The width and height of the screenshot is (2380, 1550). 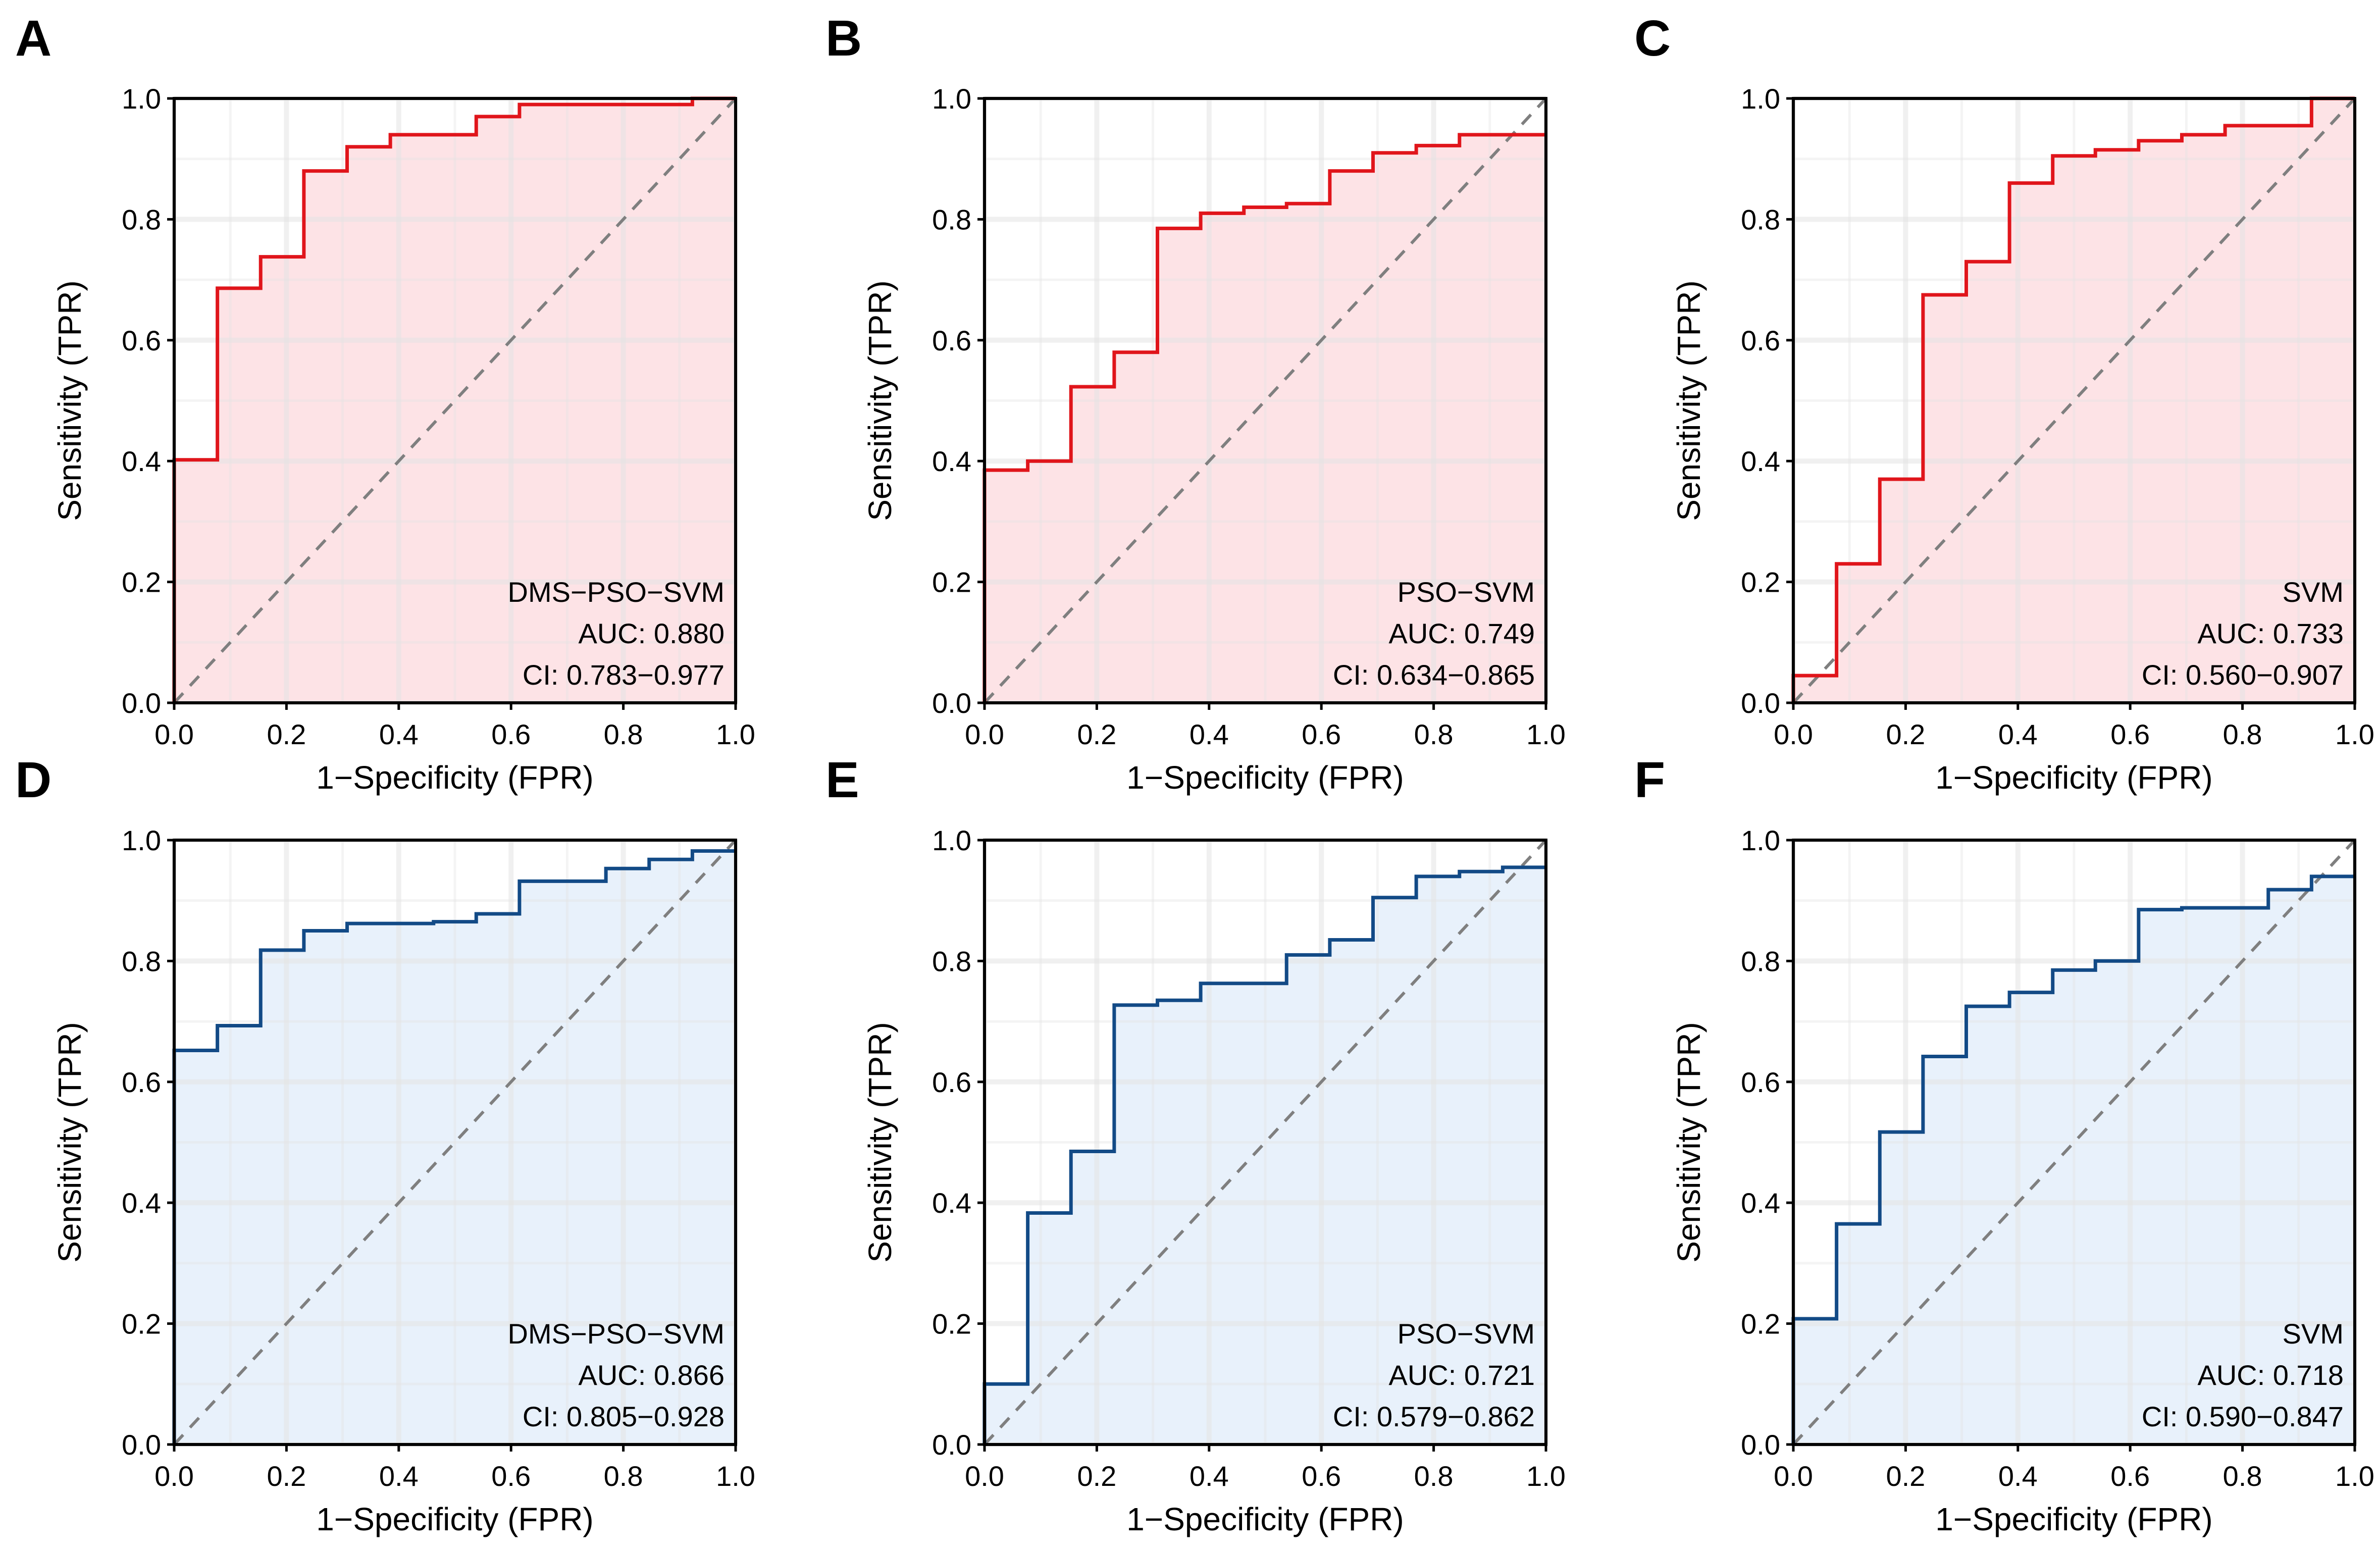 What do you see at coordinates (2243, 675) in the screenshot?
I see `ci-label: CI: 0.560−0.907` at bounding box center [2243, 675].